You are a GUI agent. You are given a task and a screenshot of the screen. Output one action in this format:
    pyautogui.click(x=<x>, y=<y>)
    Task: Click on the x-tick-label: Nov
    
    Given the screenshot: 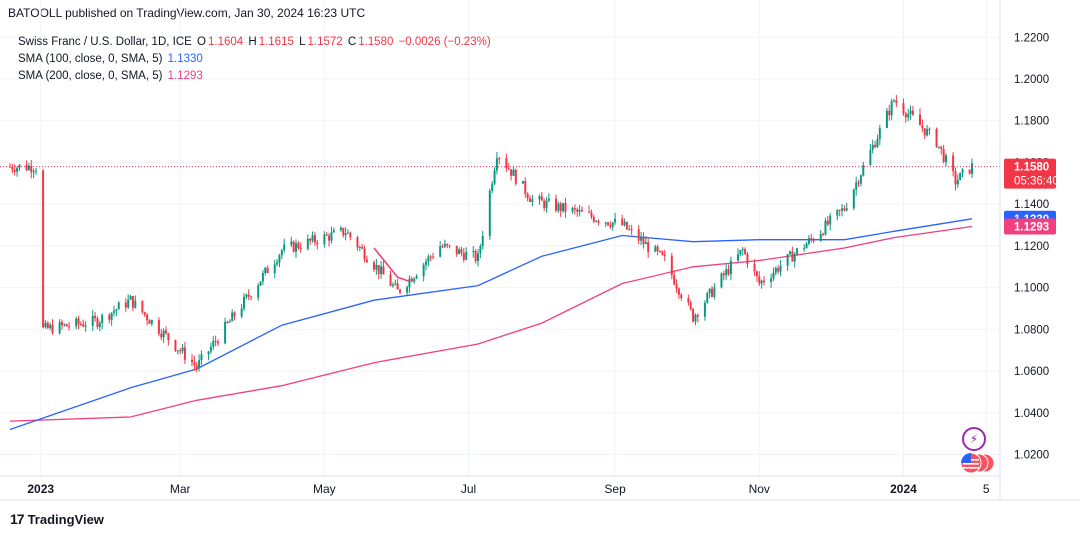 What is the action you would take?
    pyautogui.click(x=759, y=489)
    